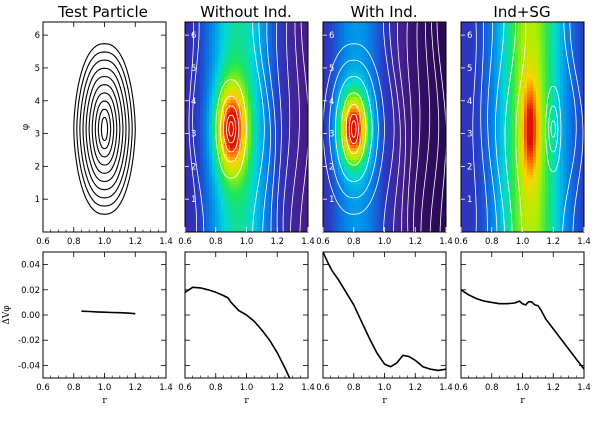 The image size is (598, 427). Describe the element at coordinates (30, 266) in the screenshot. I see `y-tick-label: 0.04` at that location.